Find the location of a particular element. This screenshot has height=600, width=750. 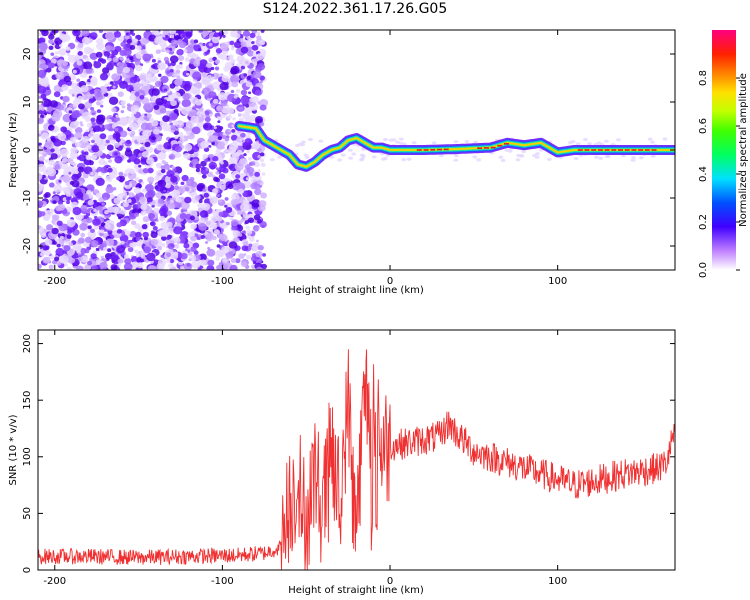

y-tick-label: 0 is located at coordinates (27, 150).